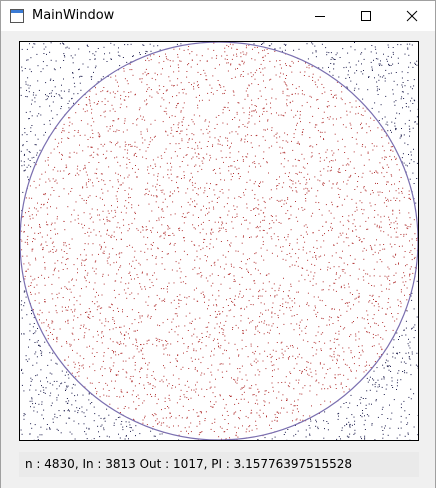 This screenshot has height=488, width=436. What do you see at coordinates (366, 16) in the screenshot?
I see `maximize-button` at bounding box center [366, 16].